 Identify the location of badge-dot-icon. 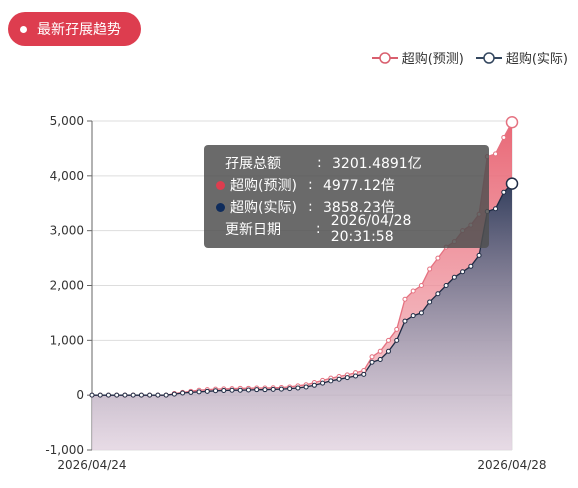
(23, 29).